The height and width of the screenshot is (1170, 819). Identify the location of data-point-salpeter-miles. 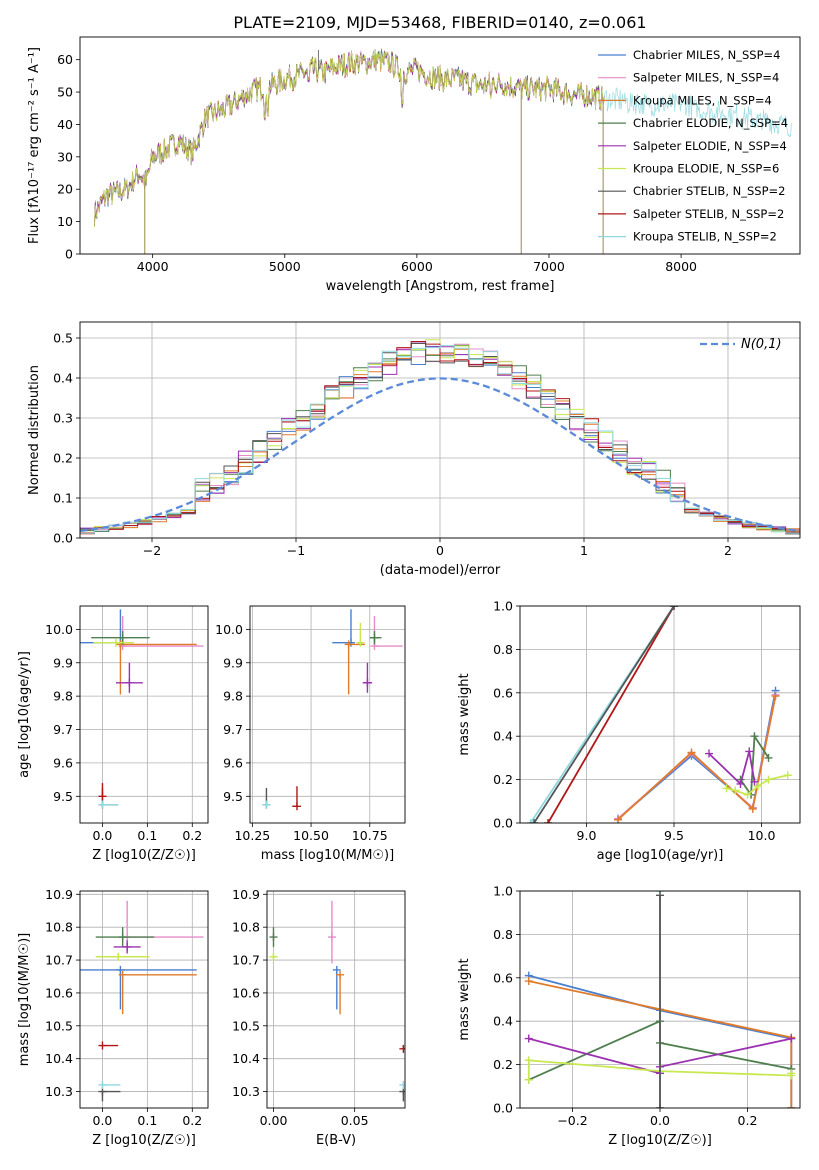
(331, 937).